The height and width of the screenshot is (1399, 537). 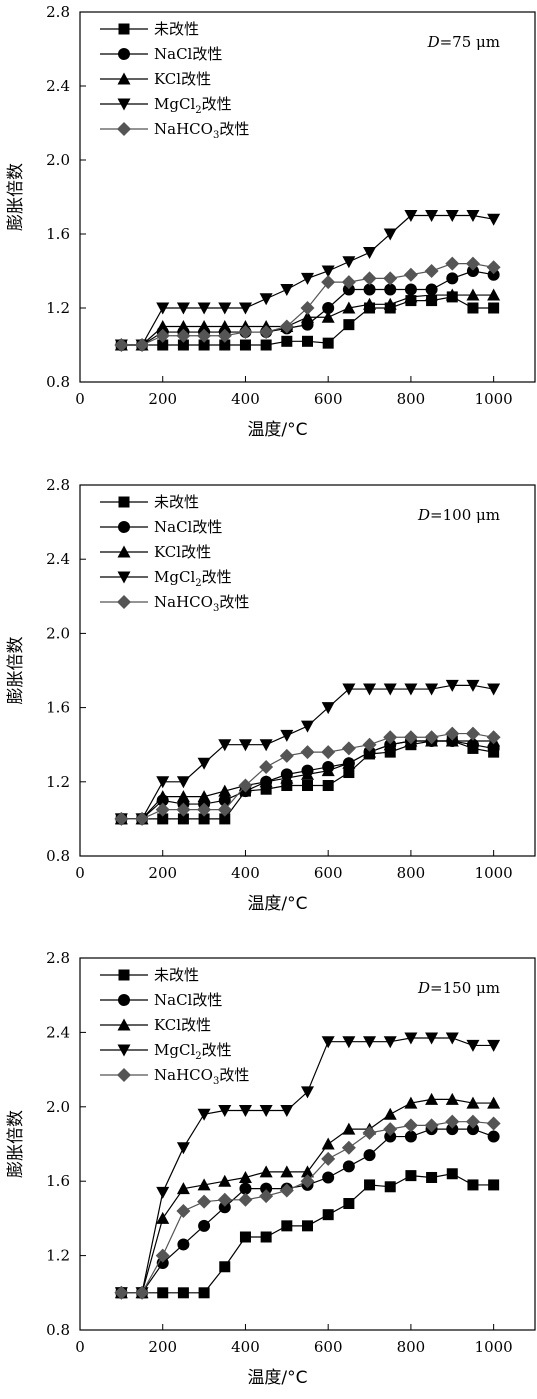 I want to click on x-tick-label: 1000, so click(x=494, y=399).